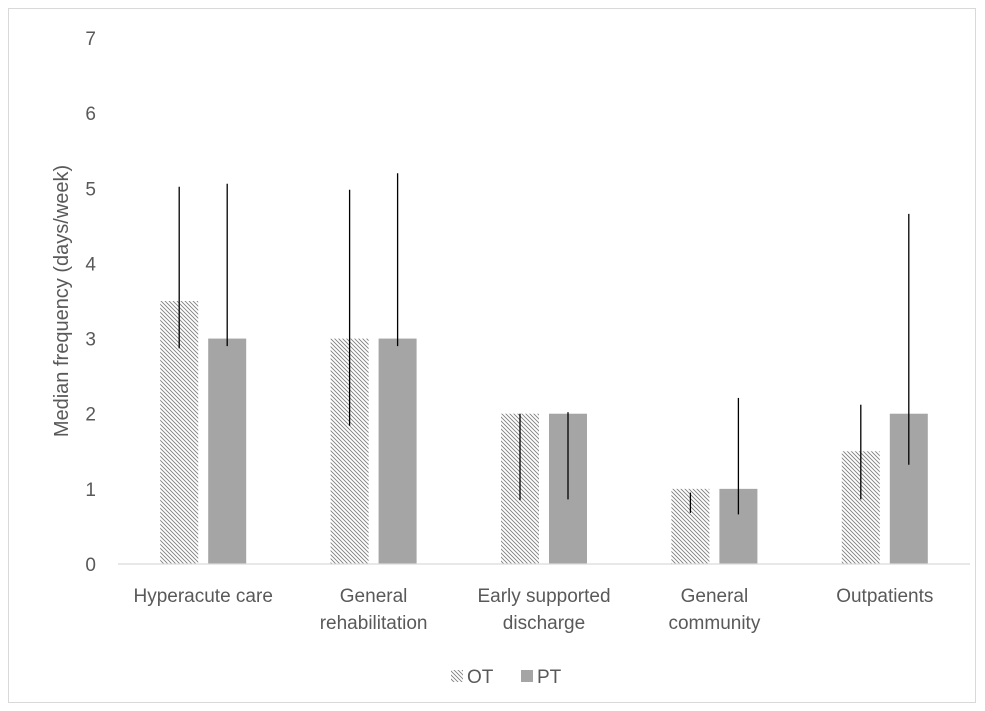 This screenshot has height=711, width=985. I want to click on legend-label-ot: OT, so click(480, 677).